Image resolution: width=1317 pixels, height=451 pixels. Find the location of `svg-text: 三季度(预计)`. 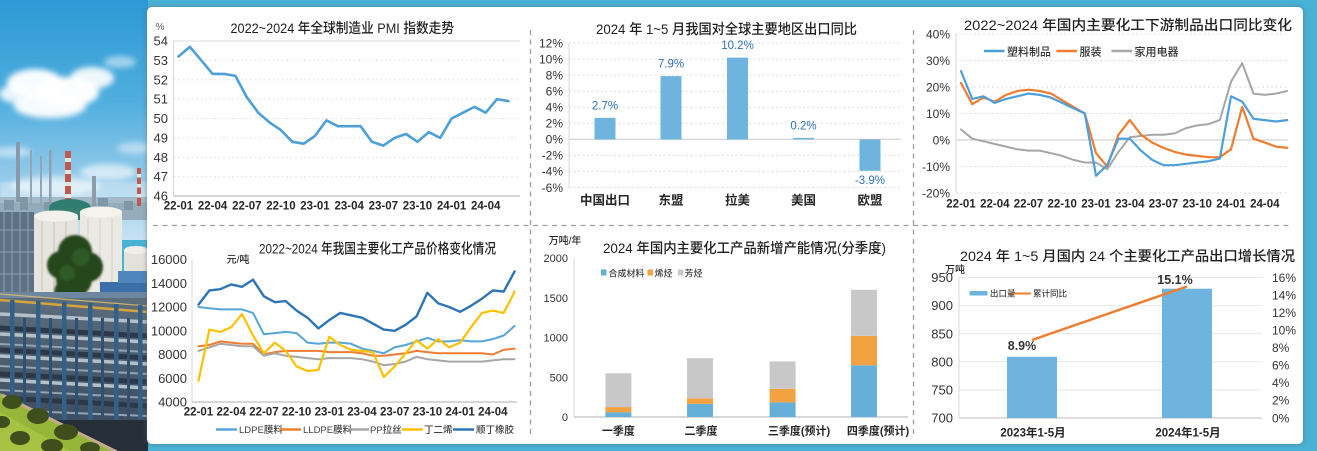

svg-text: 三季度(预计) is located at coordinates (799, 431).